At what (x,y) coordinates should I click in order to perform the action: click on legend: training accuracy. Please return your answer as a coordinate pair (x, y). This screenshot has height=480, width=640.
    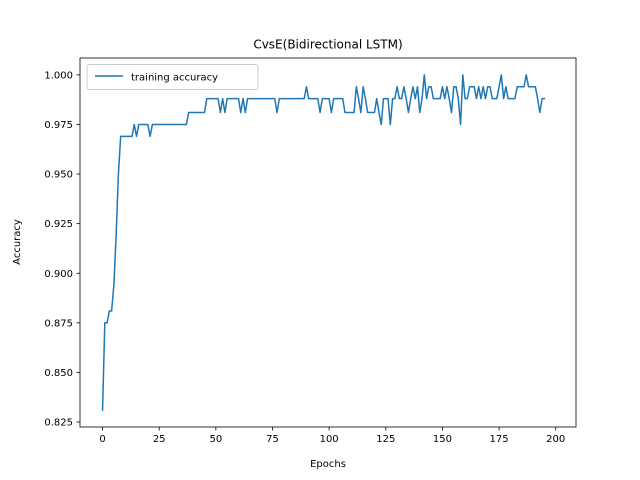
    Looking at the image, I should click on (172, 77).